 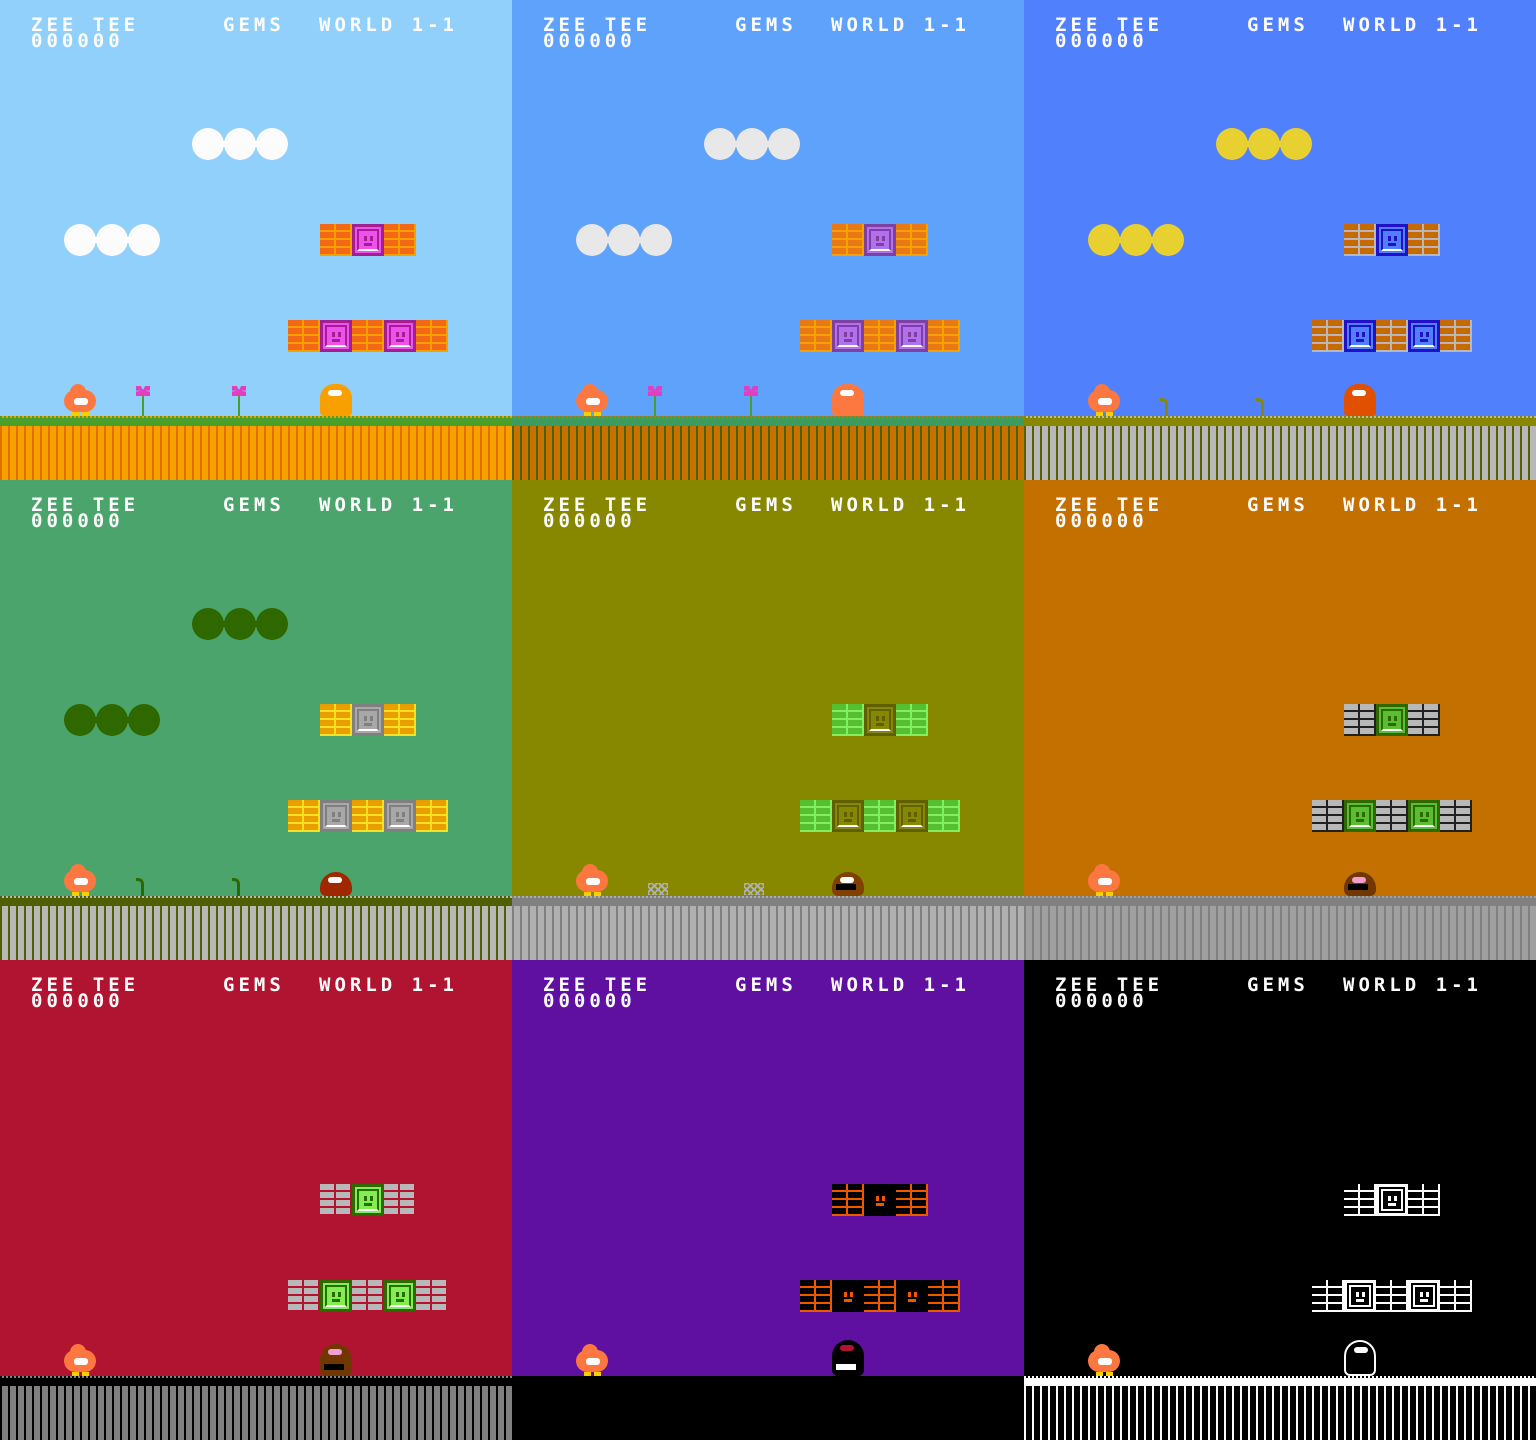 I want to click on sprout-icon, so click(x=140, y=887).